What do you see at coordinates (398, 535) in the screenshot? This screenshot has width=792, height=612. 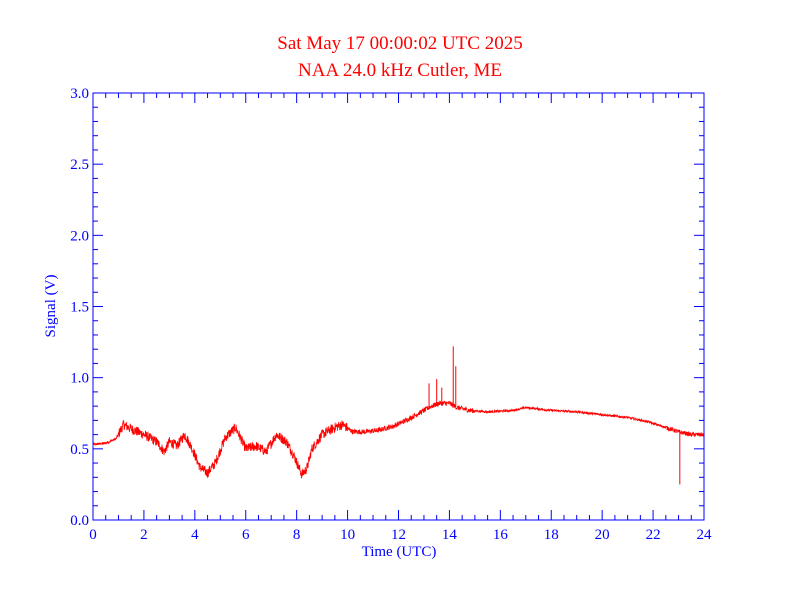 I see `x-tick-label: 12` at bounding box center [398, 535].